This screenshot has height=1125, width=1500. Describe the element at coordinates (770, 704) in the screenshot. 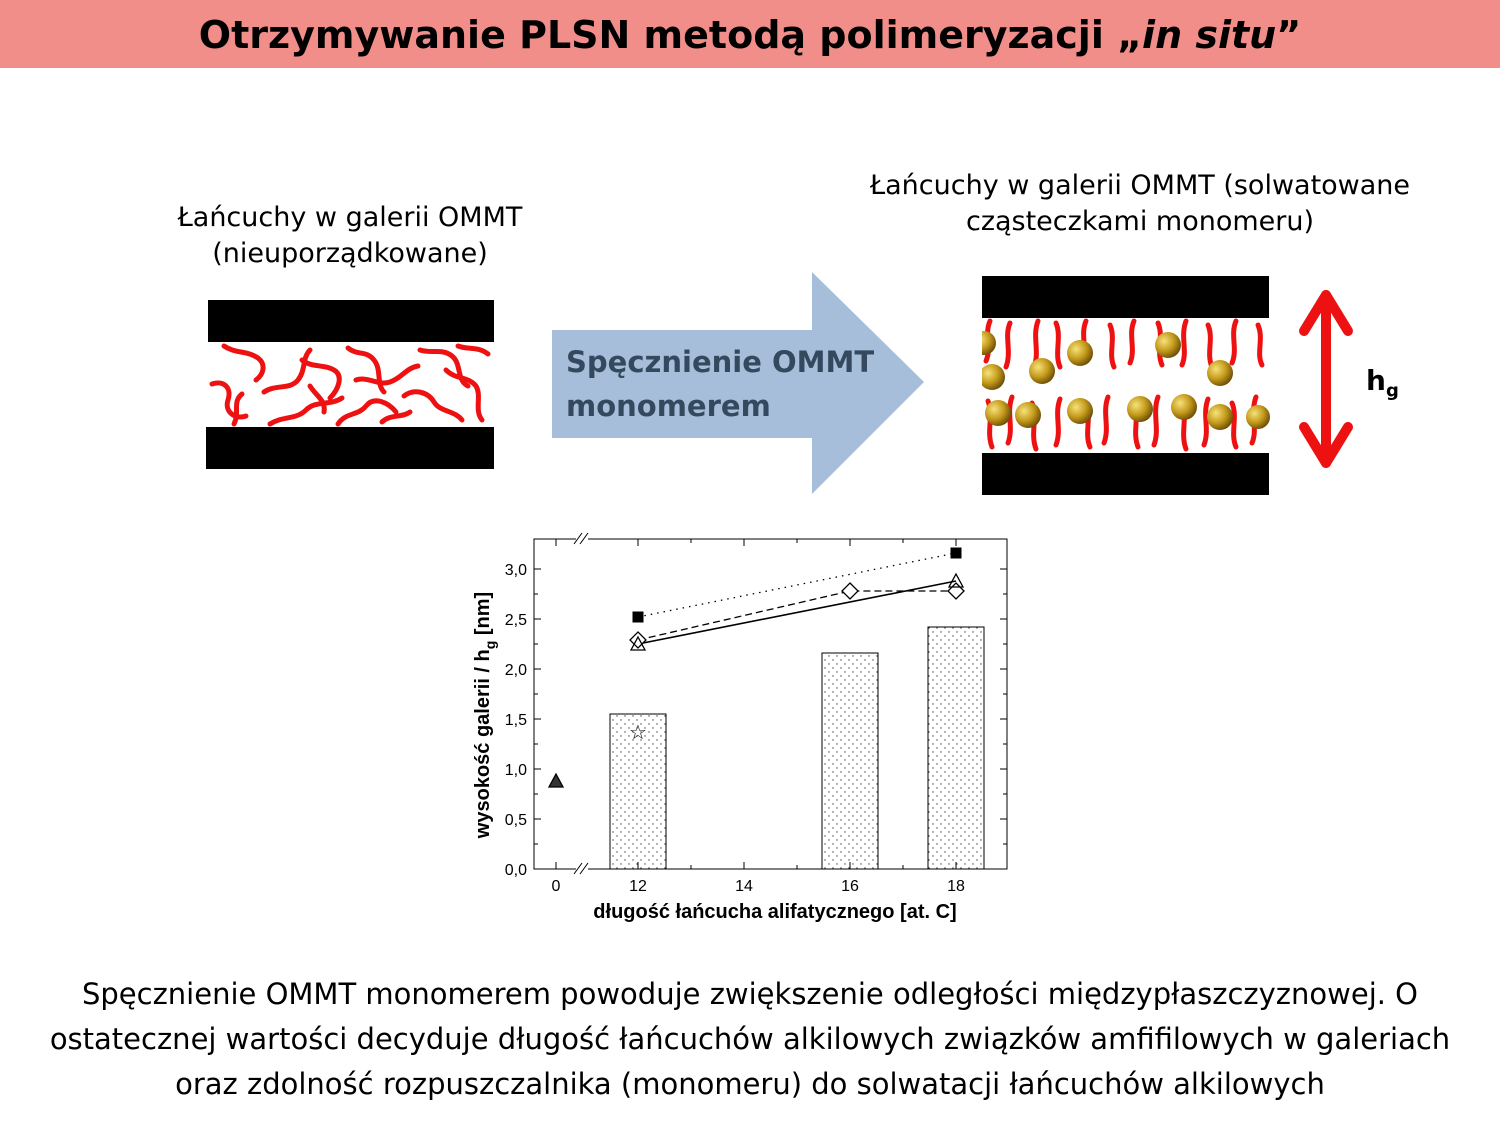

I see `plot-frame` at that location.